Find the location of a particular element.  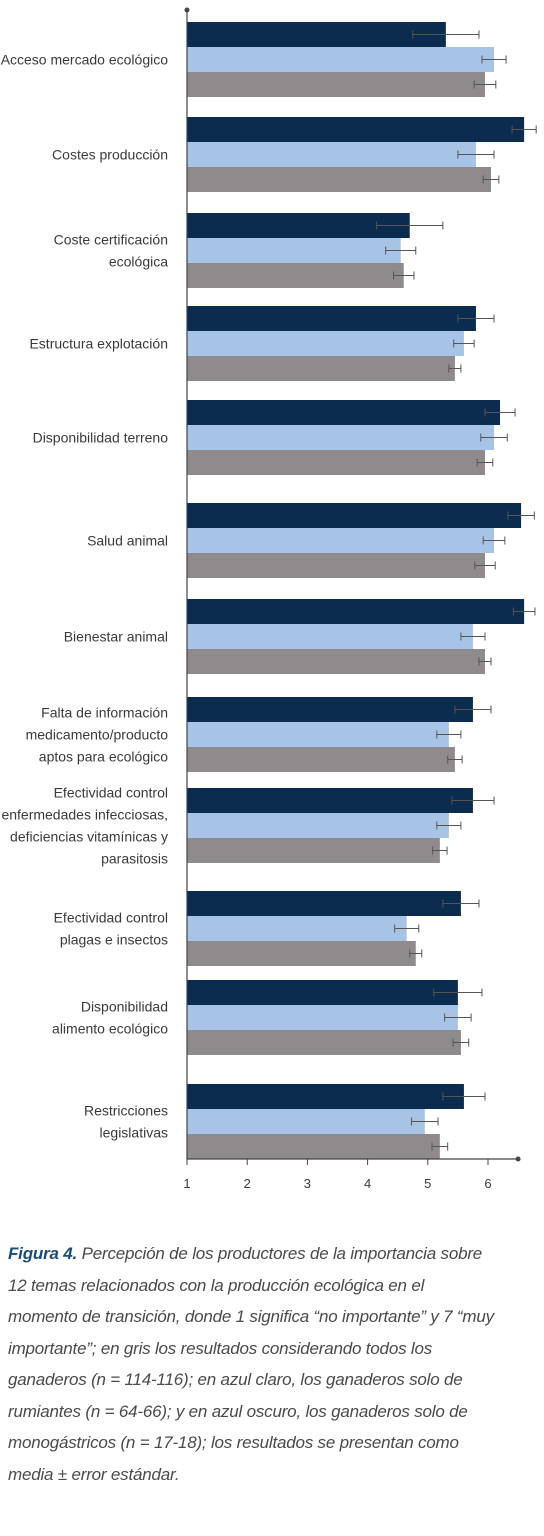

error-bar-s2-c5 is located at coordinates (494, 437).